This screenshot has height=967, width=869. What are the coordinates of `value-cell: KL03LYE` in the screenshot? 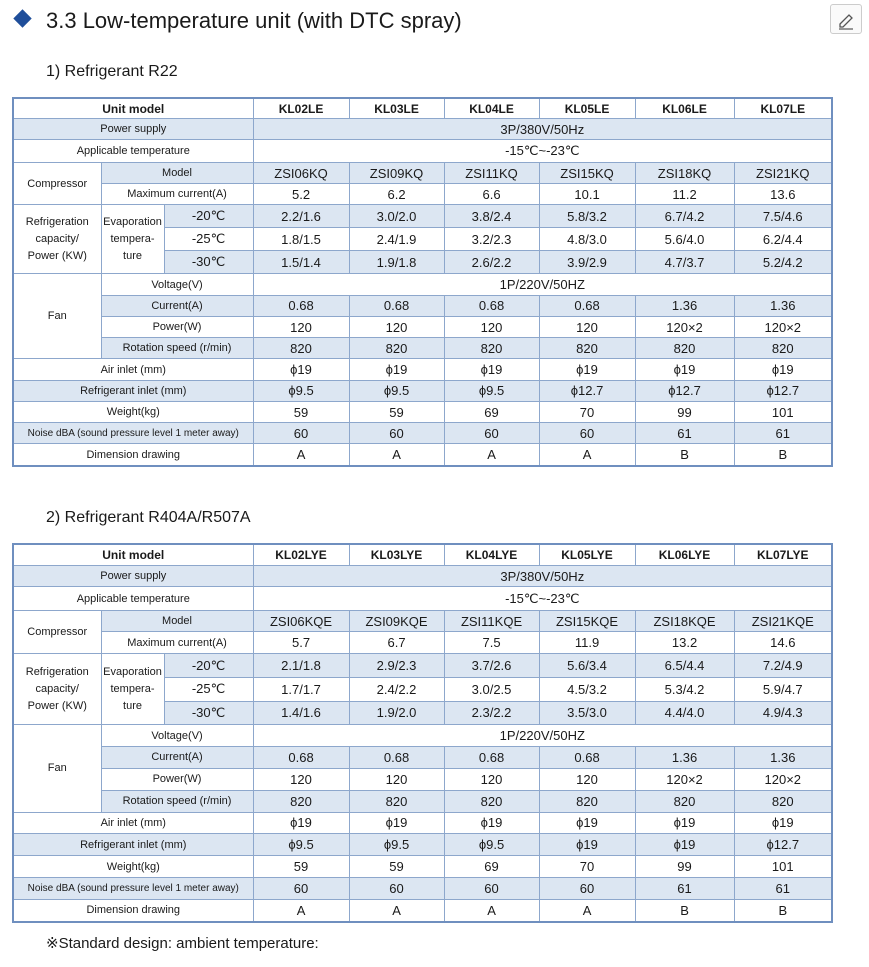 It's located at (396, 554).